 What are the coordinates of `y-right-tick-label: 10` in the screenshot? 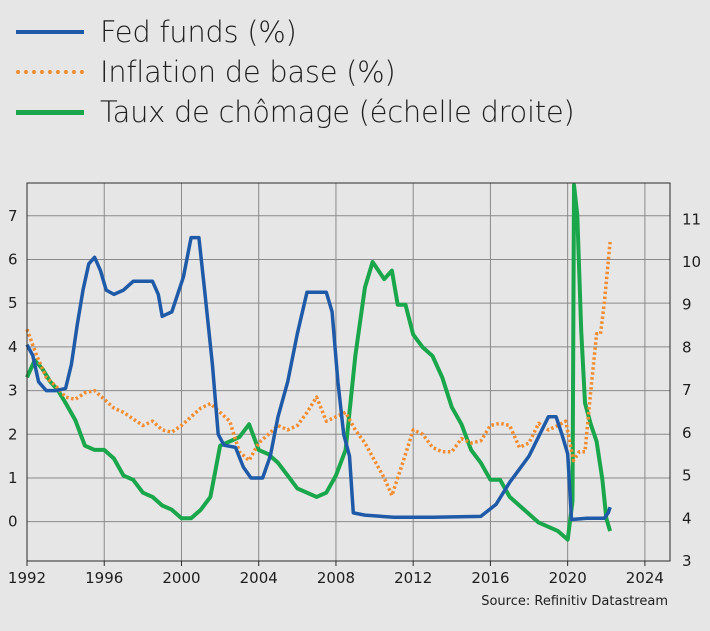 It's located at (691, 262).